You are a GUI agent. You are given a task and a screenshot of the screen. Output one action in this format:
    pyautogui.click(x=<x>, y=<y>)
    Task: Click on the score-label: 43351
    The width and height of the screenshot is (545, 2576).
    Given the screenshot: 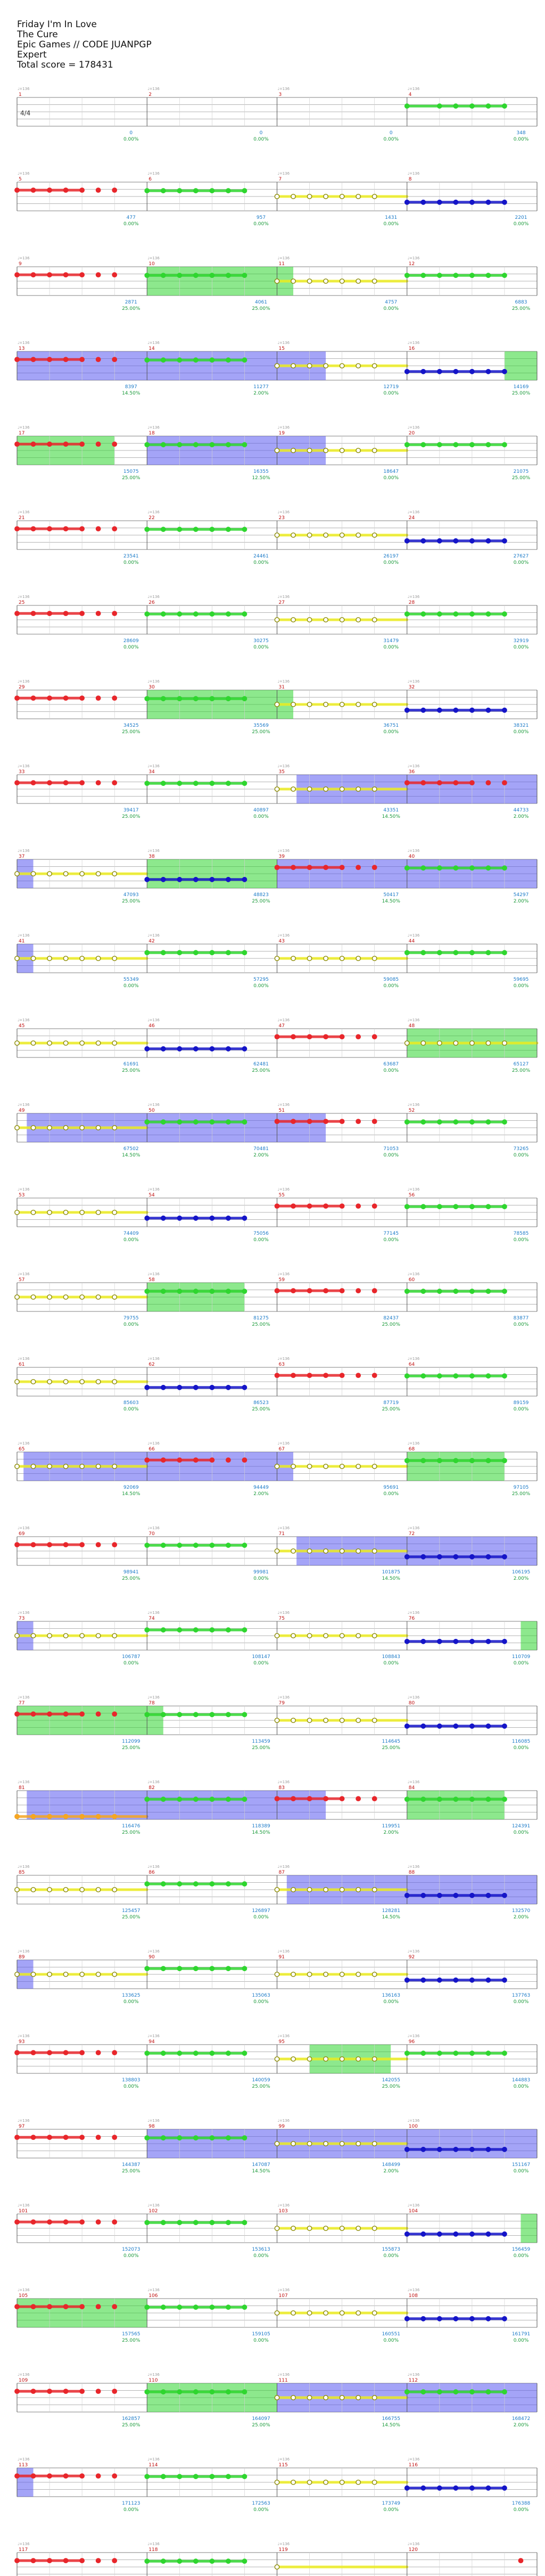 What is the action you would take?
    pyautogui.click(x=391, y=810)
    